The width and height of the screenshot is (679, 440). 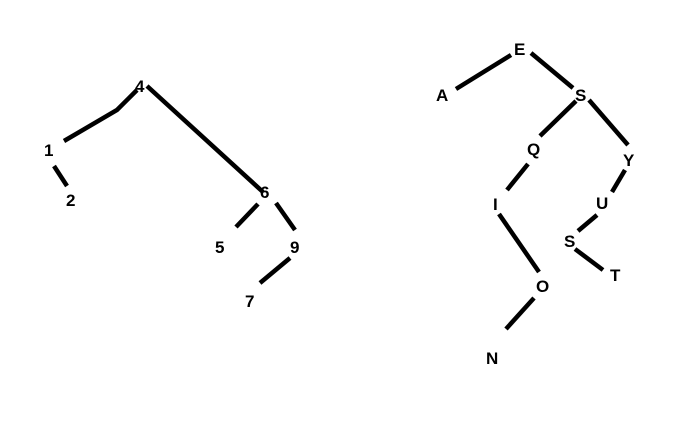 I want to click on edge-Q-I, so click(x=517, y=177).